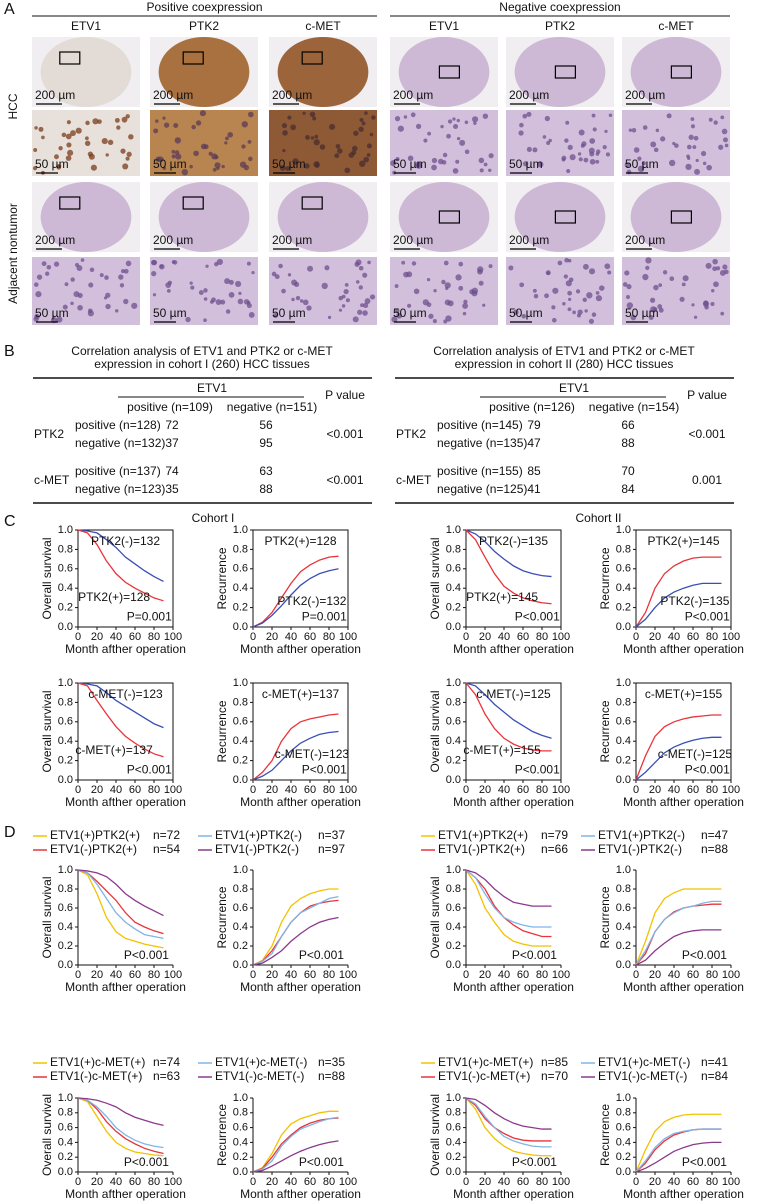 The height and width of the screenshot is (1202, 771). What do you see at coordinates (560, 26) in the screenshot?
I see `column-label: PTK2` at bounding box center [560, 26].